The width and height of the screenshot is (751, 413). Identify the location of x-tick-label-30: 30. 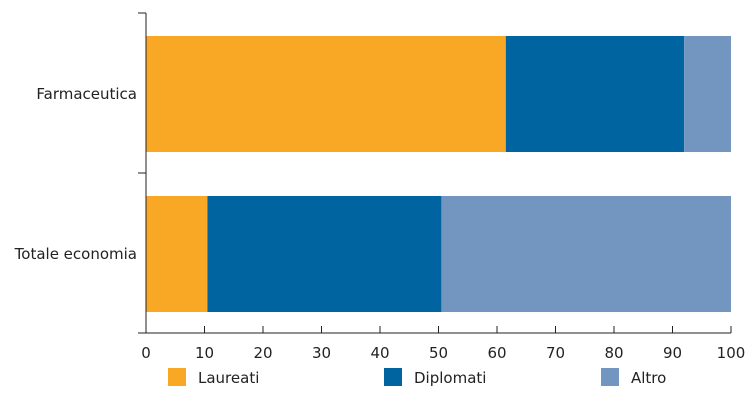
(321, 353).